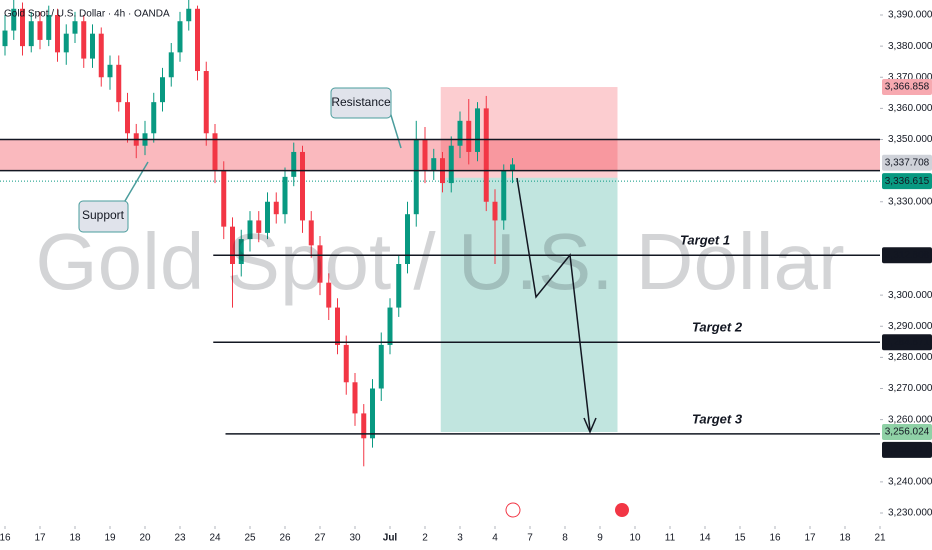 The width and height of the screenshot is (932, 550). Describe the element at coordinates (910, 46) in the screenshot. I see `y-tick-label: 3,380.000` at that location.